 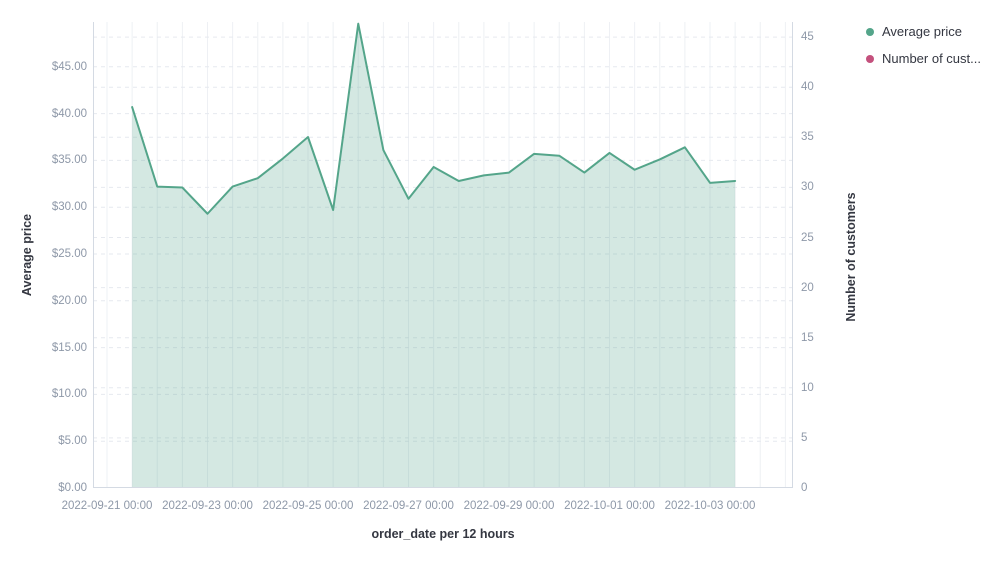 What do you see at coordinates (804, 437) in the screenshot?
I see `y-right-tick-label: 5` at bounding box center [804, 437].